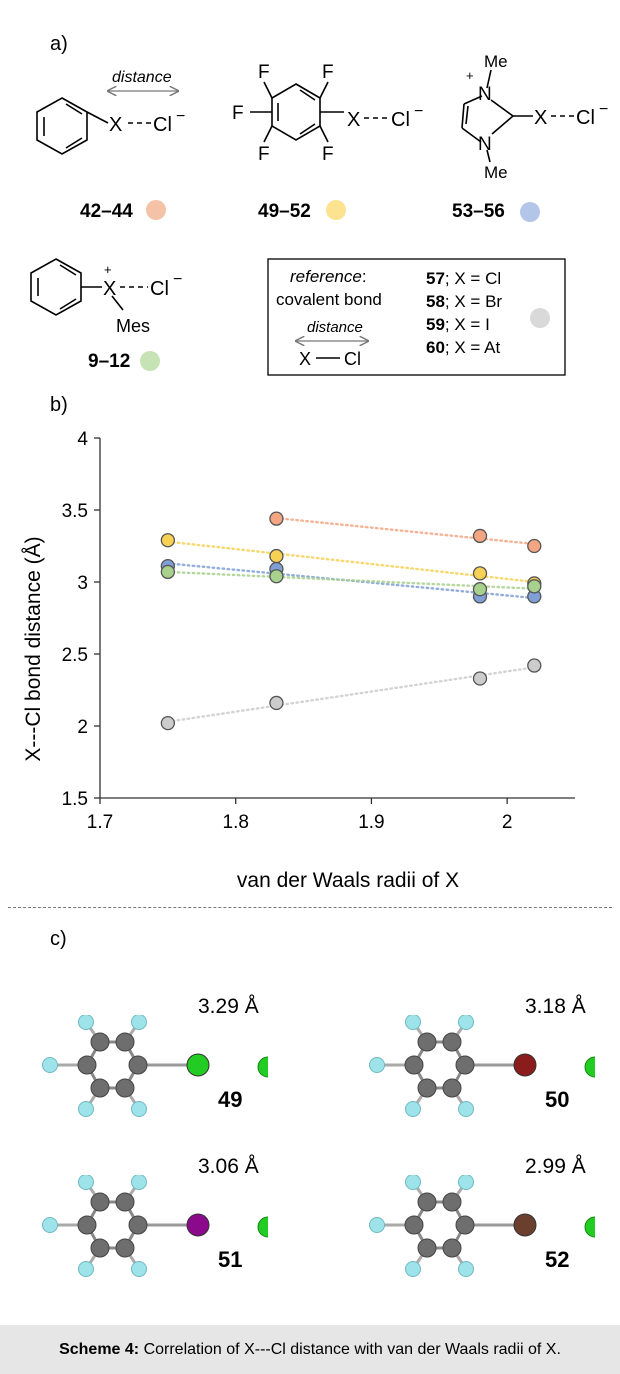 The width and height of the screenshot is (620, 1374). I want to click on pentafluorophenyl-structure, so click(320, 112).